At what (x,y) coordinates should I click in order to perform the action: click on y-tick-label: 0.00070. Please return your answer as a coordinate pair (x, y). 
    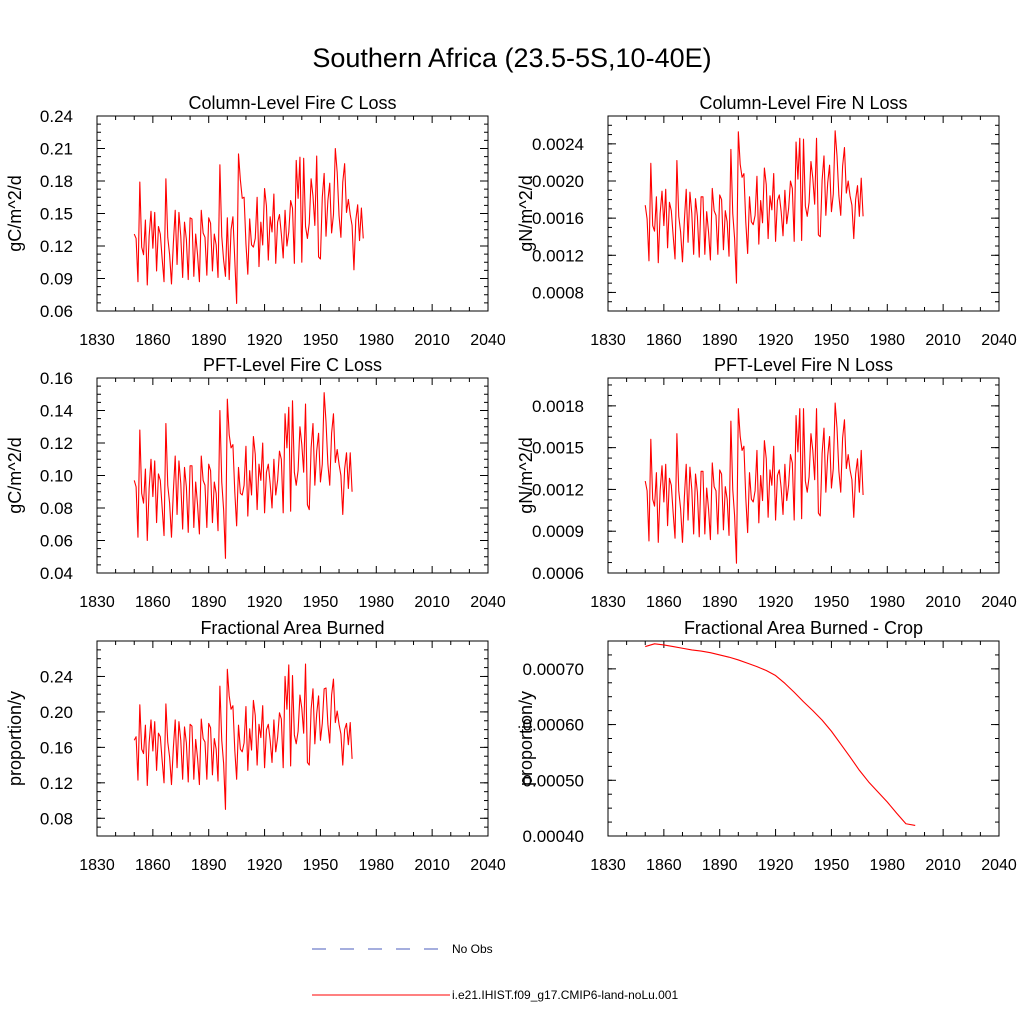
    Looking at the image, I should click on (553, 669).